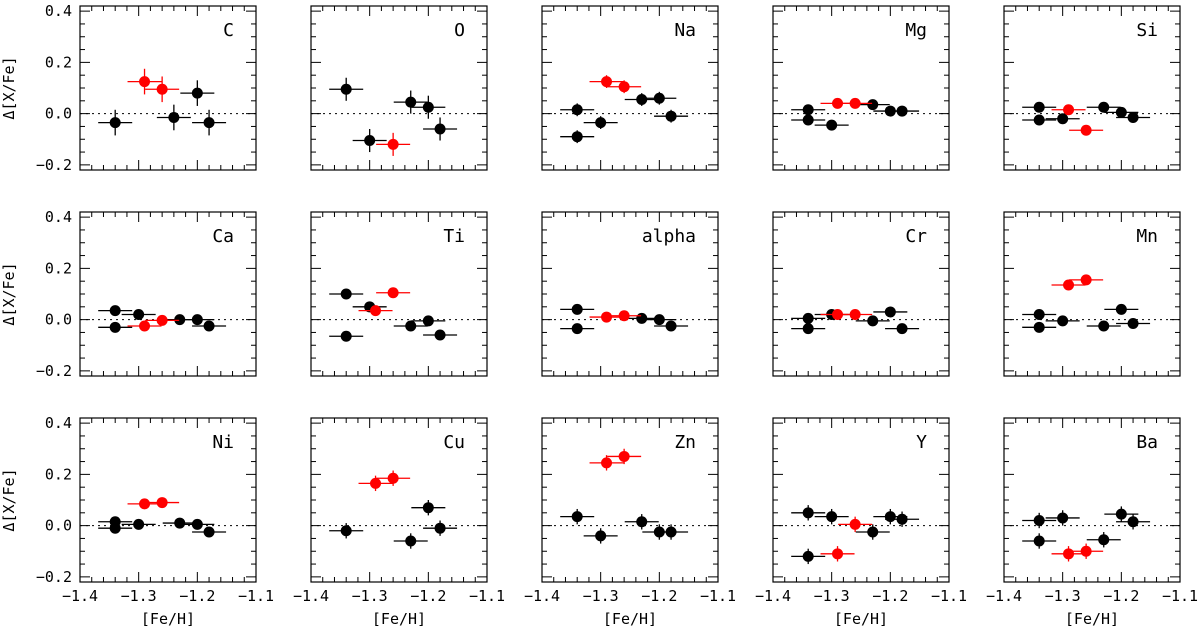  What do you see at coordinates (168, 619) in the screenshot?
I see `x-axis-title: [Fe/H]` at bounding box center [168, 619].